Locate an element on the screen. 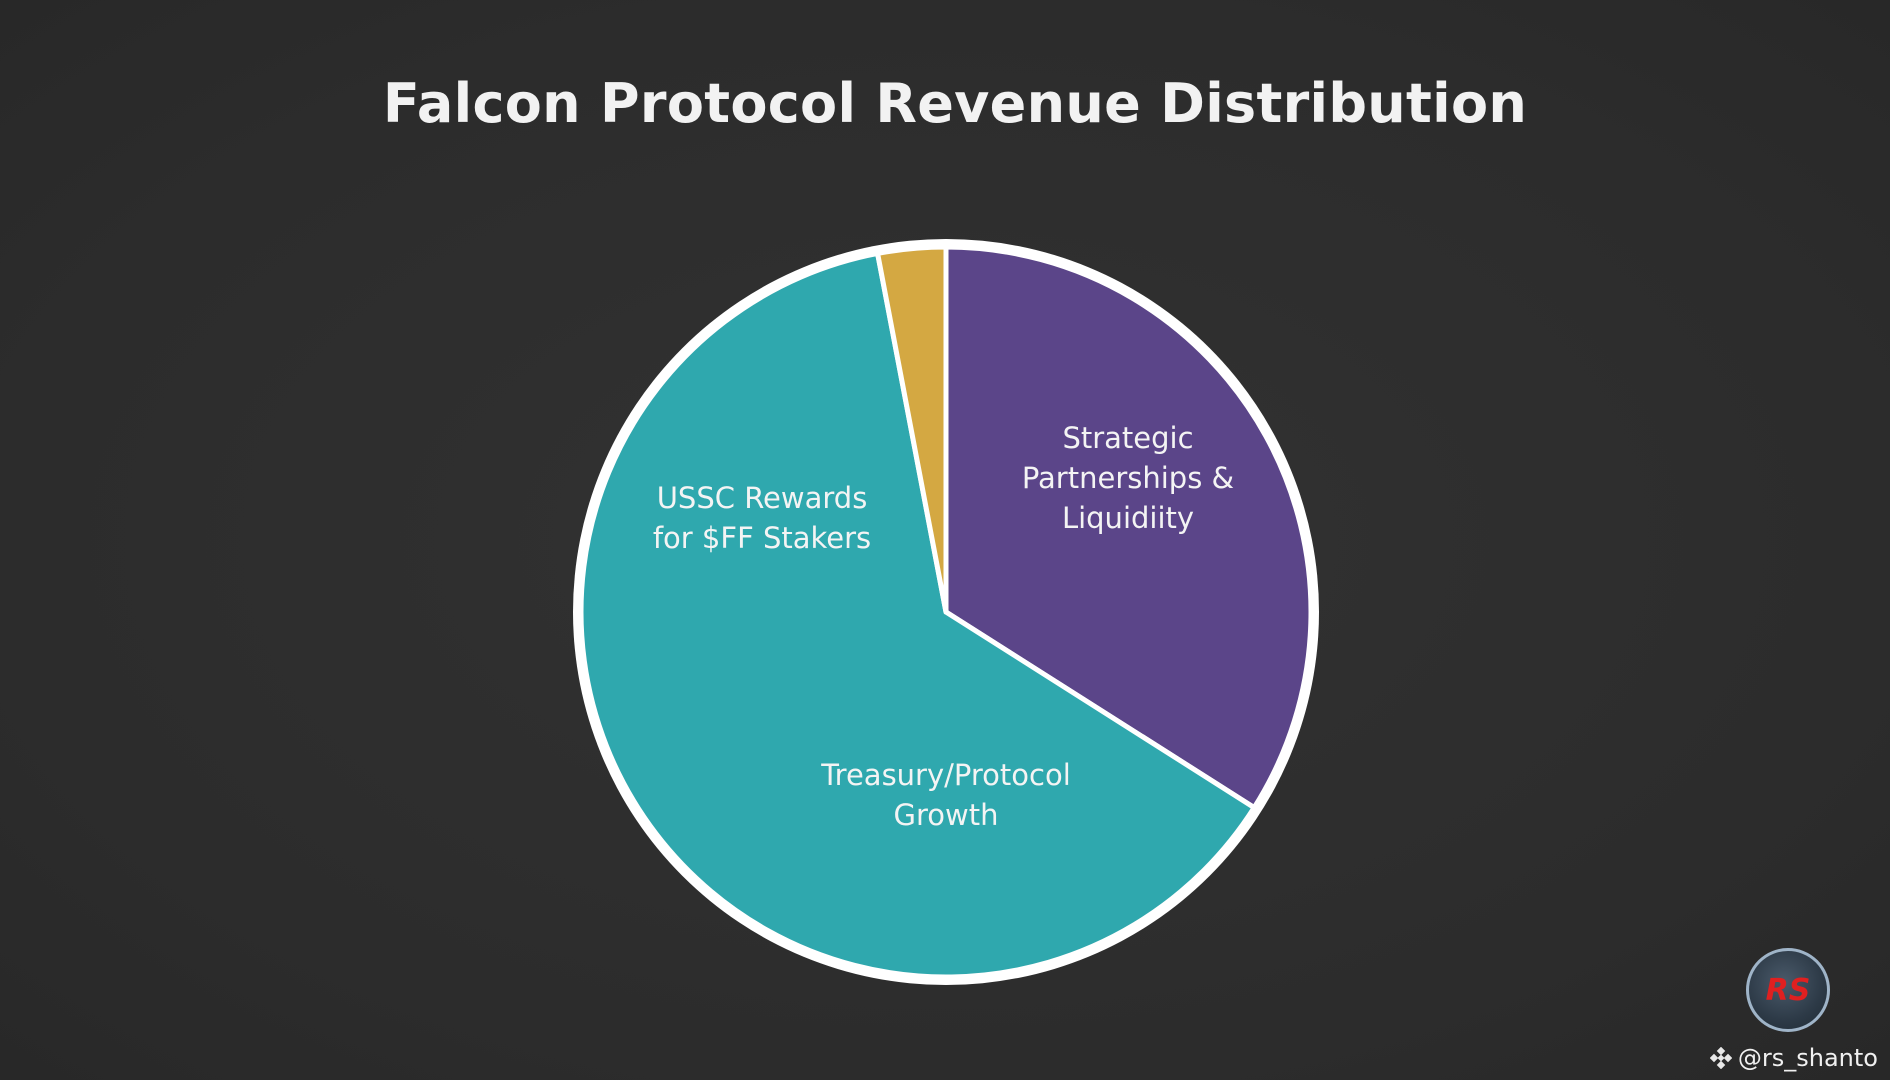 The image size is (1890, 1080). rs-logo: RS is located at coordinates (1788, 990).